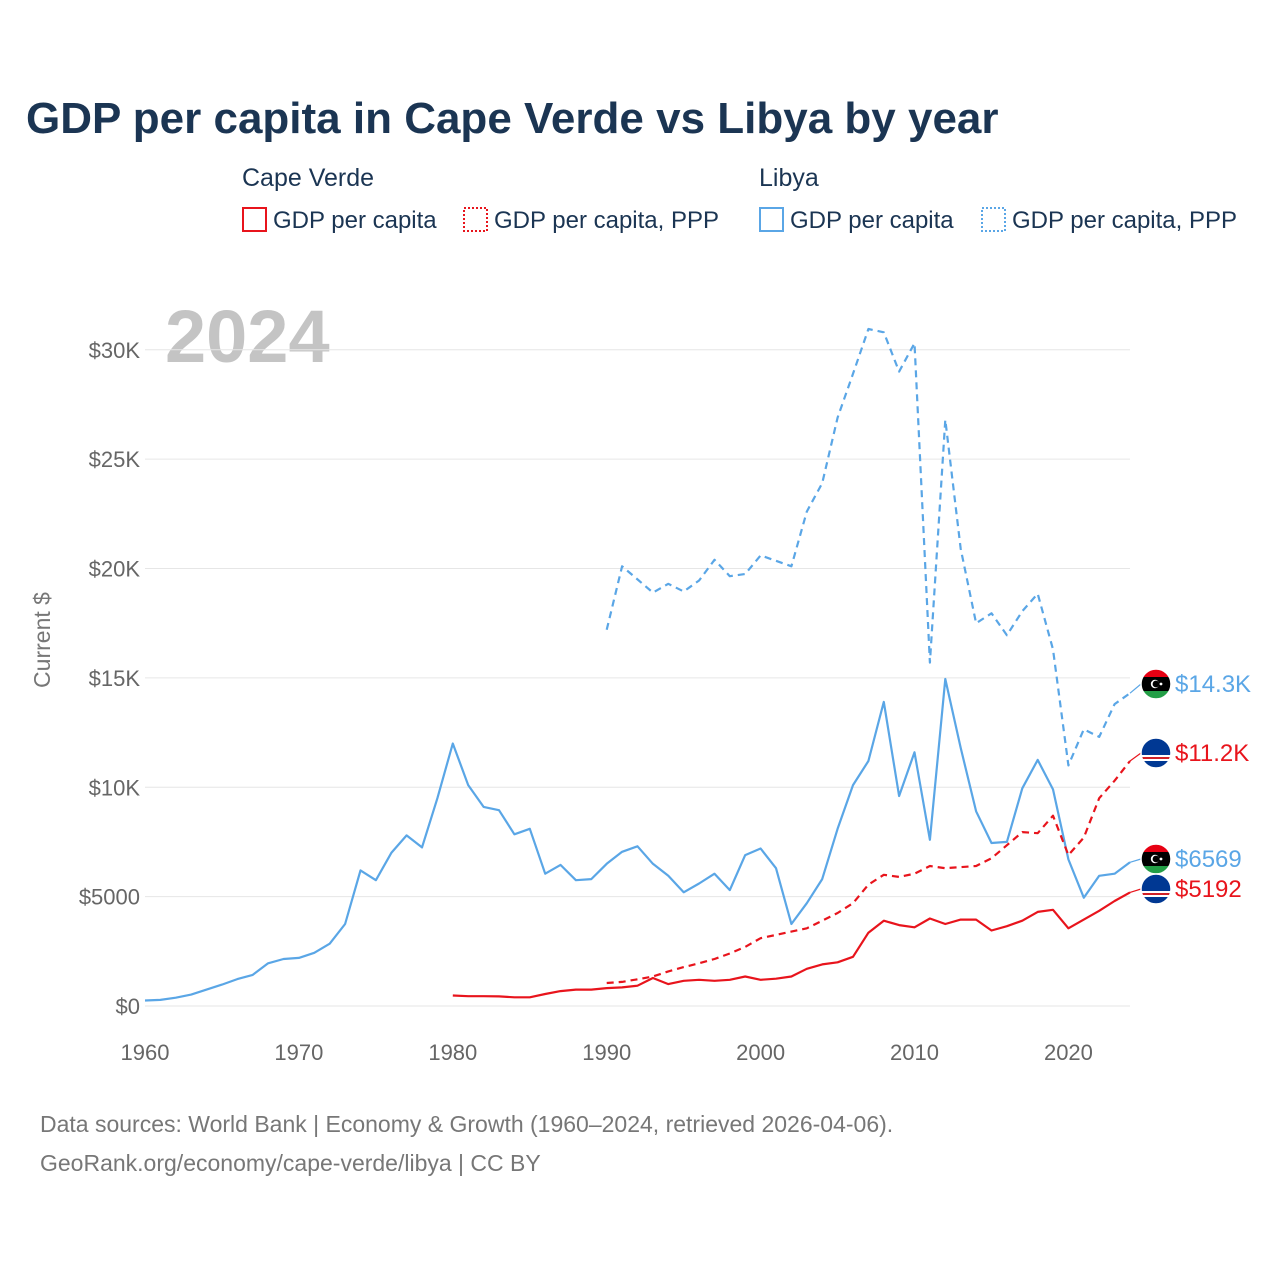  I want to click on y-tick-label: $0, so click(128, 1006).